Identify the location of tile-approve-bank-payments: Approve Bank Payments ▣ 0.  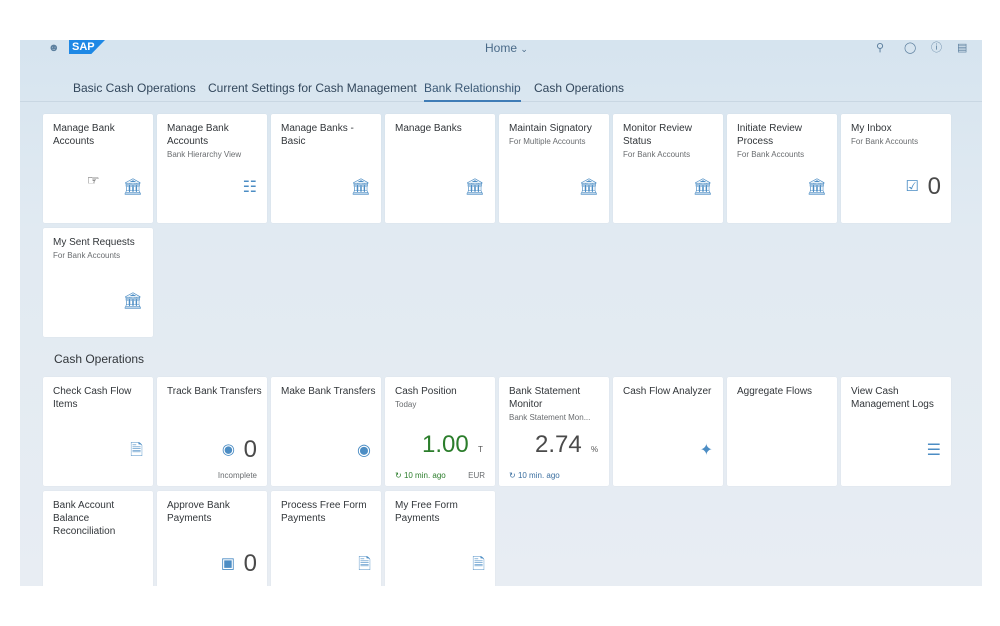
(212, 538).